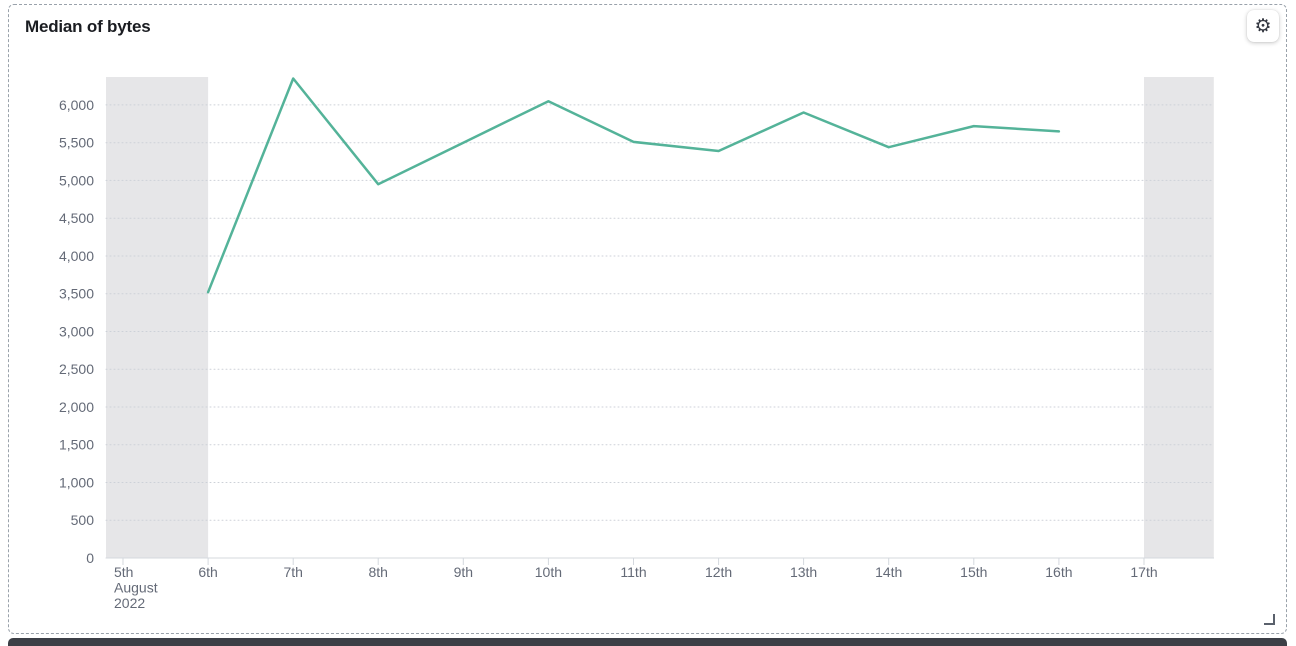 The height and width of the screenshot is (646, 1296). What do you see at coordinates (76, 256) in the screenshot?
I see `y-axis-tick-label: 4,000` at bounding box center [76, 256].